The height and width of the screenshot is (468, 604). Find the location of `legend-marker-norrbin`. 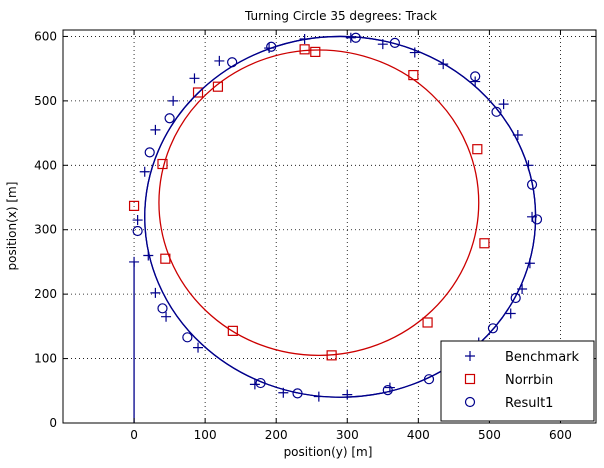

legend-marker-norrbin is located at coordinates (470, 379).